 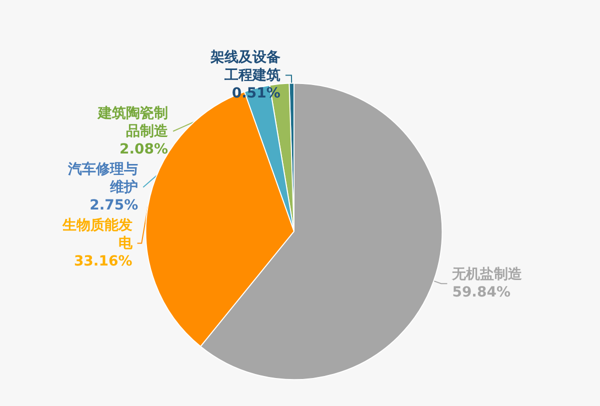 I want to click on slice-label: 建筑陶瓷制品制造, so click(x=133, y=122).